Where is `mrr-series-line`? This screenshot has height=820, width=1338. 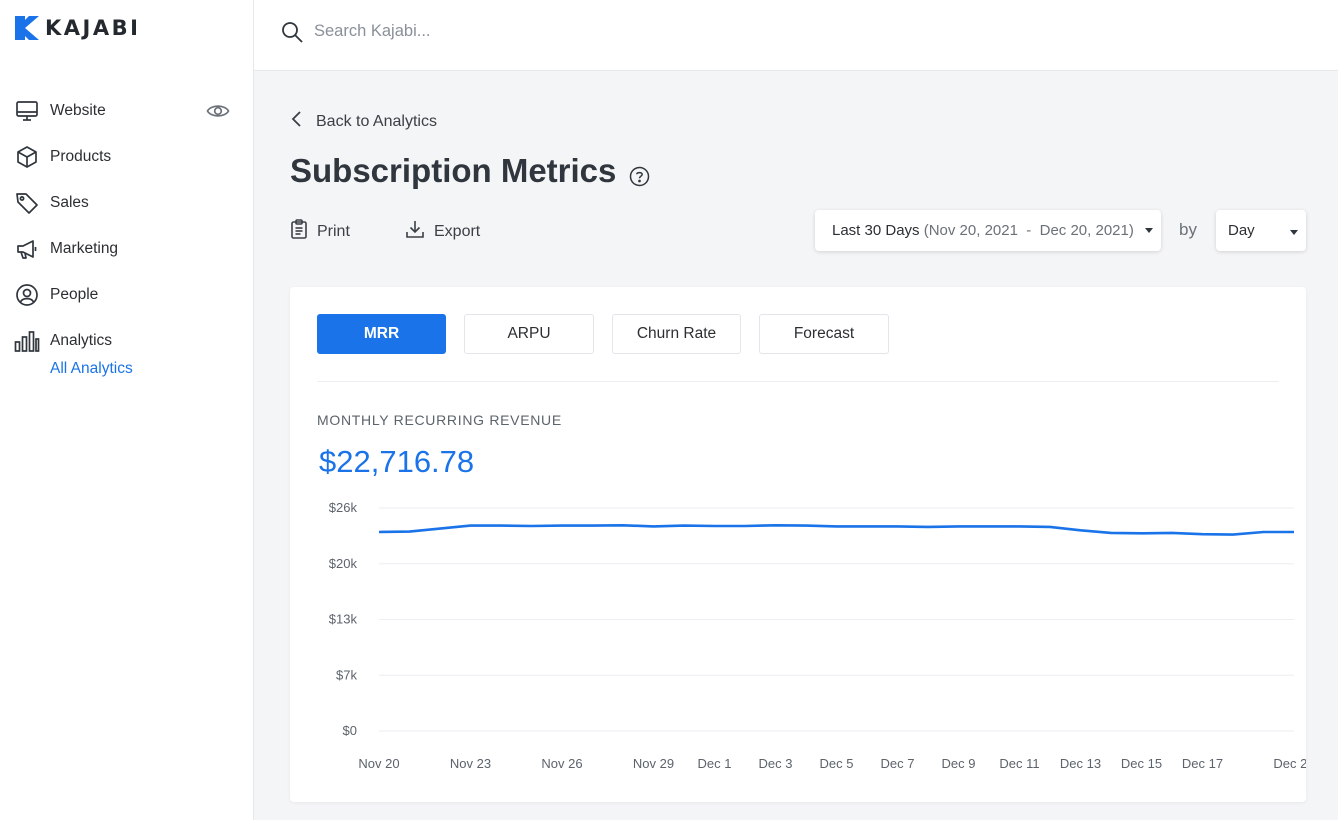 mrr-series-line is located at coordinates (836, 530).